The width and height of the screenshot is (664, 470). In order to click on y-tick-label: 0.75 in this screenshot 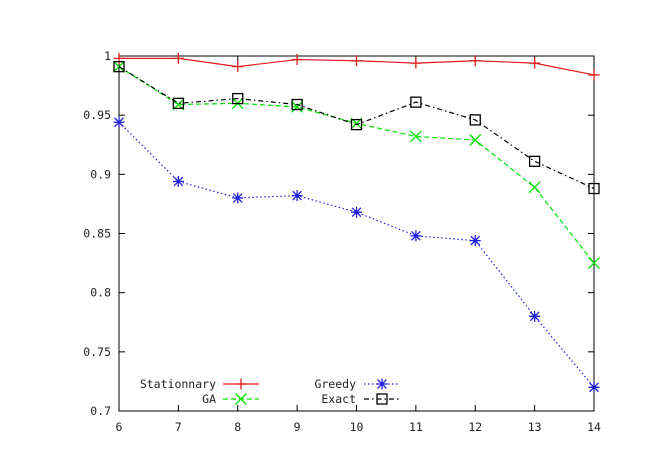, I will do `click(97, 352)`.